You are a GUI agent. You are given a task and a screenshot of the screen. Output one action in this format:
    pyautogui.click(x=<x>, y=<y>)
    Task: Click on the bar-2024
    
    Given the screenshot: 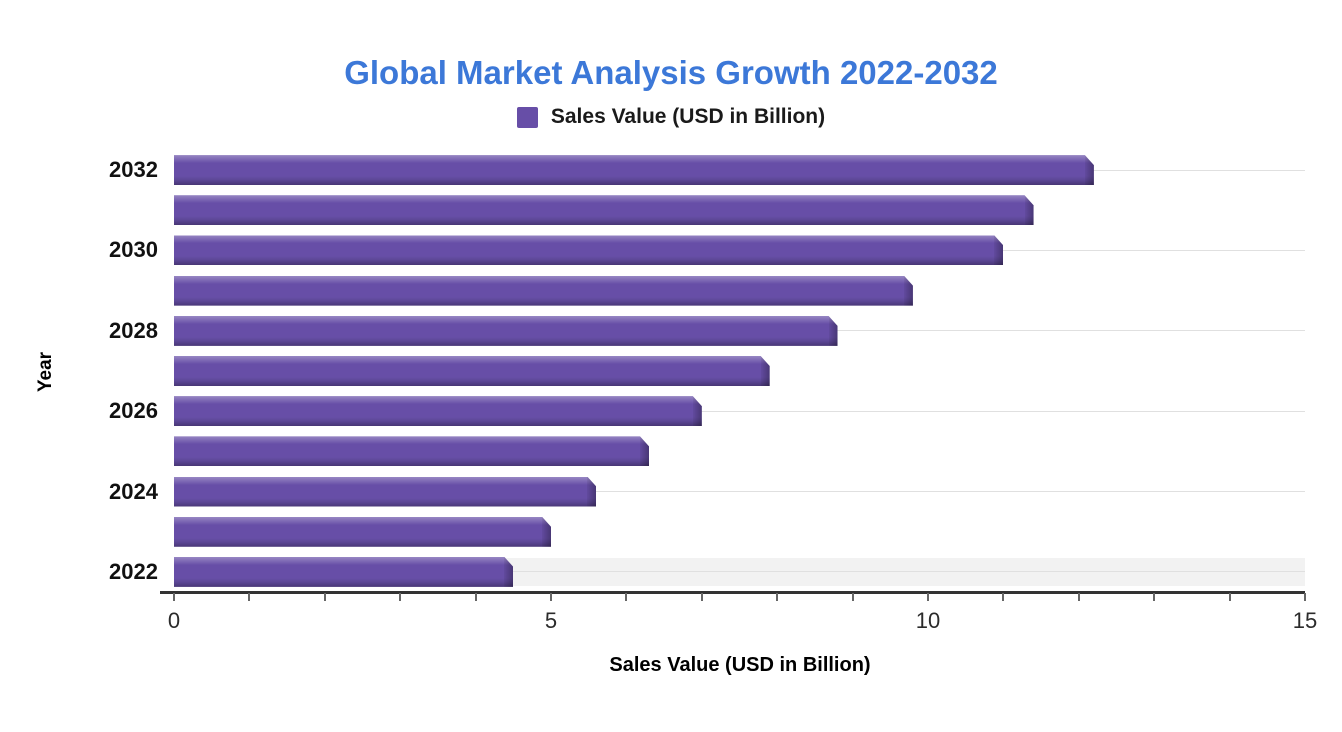 What is the action you would take?
    pyautogui.click(x=385, y=492)
    